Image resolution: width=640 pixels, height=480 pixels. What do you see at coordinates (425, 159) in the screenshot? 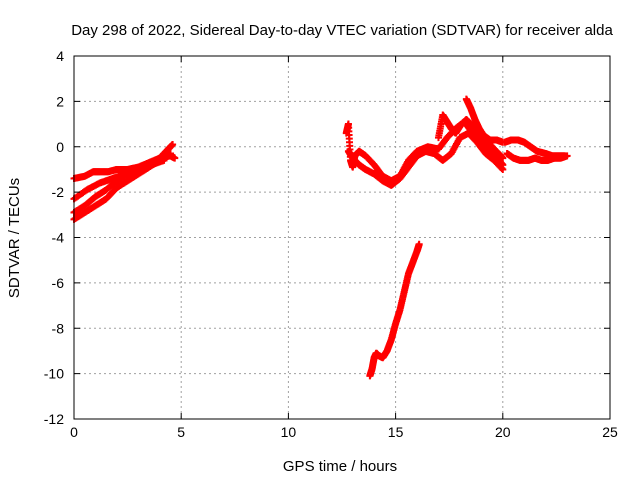
I see `series-track-f` at bounding box center [425, 159].